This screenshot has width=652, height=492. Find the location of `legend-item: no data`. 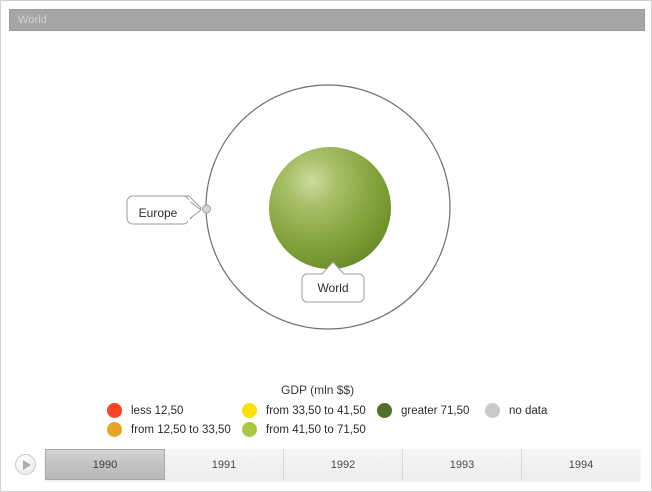

legend-item: no data is located at coordinates (516, 410).